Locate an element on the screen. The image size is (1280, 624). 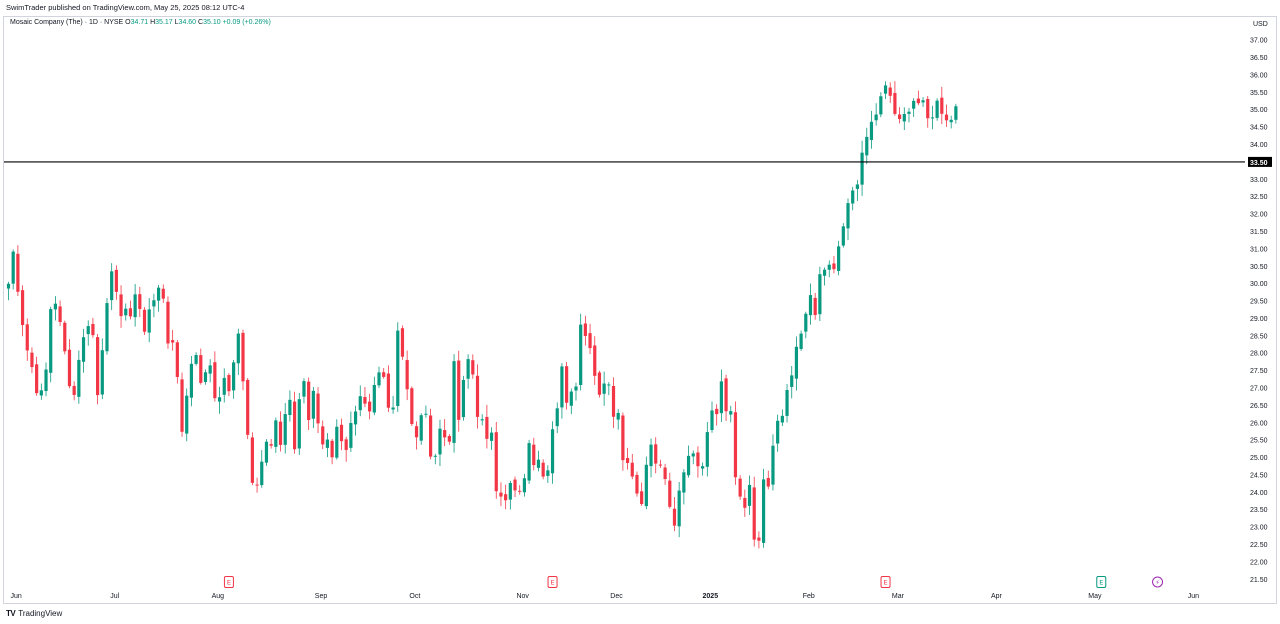
y-tick-label: 27.50 is located at coordinates (1259, 371).